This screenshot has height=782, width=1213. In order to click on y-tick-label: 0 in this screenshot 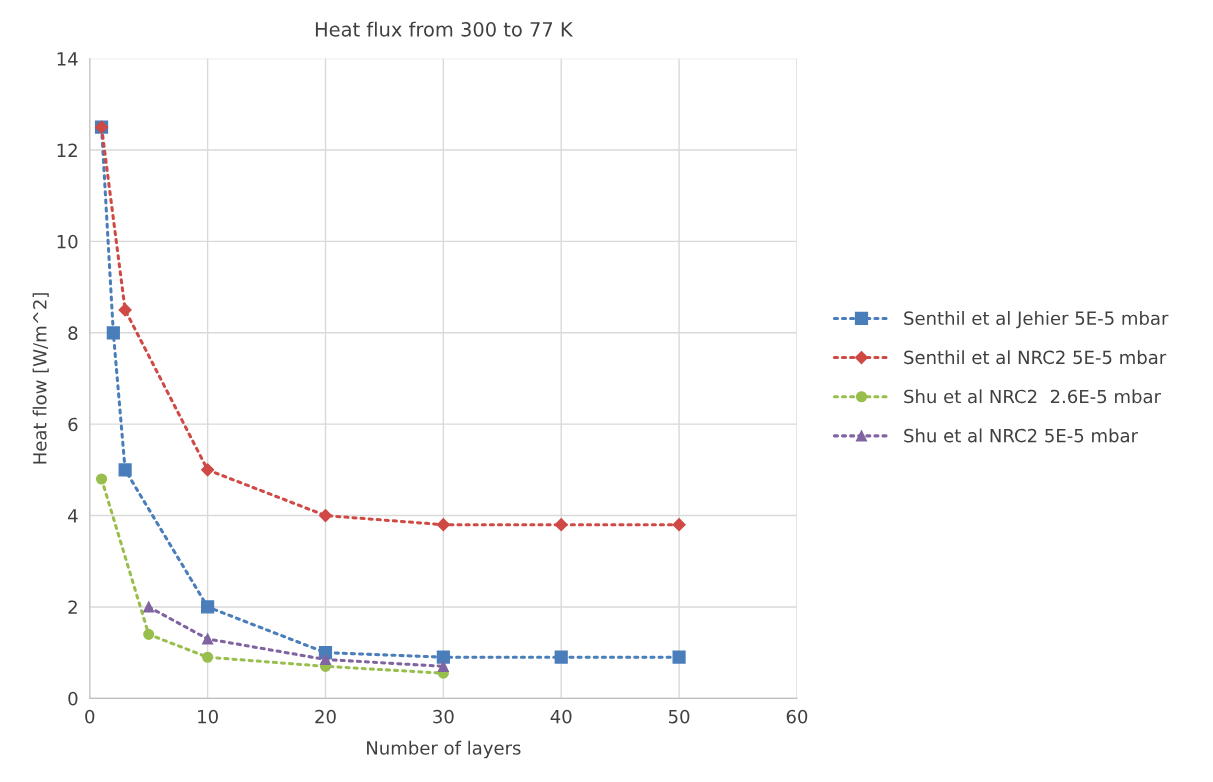, I will do `click(73, 698)`.